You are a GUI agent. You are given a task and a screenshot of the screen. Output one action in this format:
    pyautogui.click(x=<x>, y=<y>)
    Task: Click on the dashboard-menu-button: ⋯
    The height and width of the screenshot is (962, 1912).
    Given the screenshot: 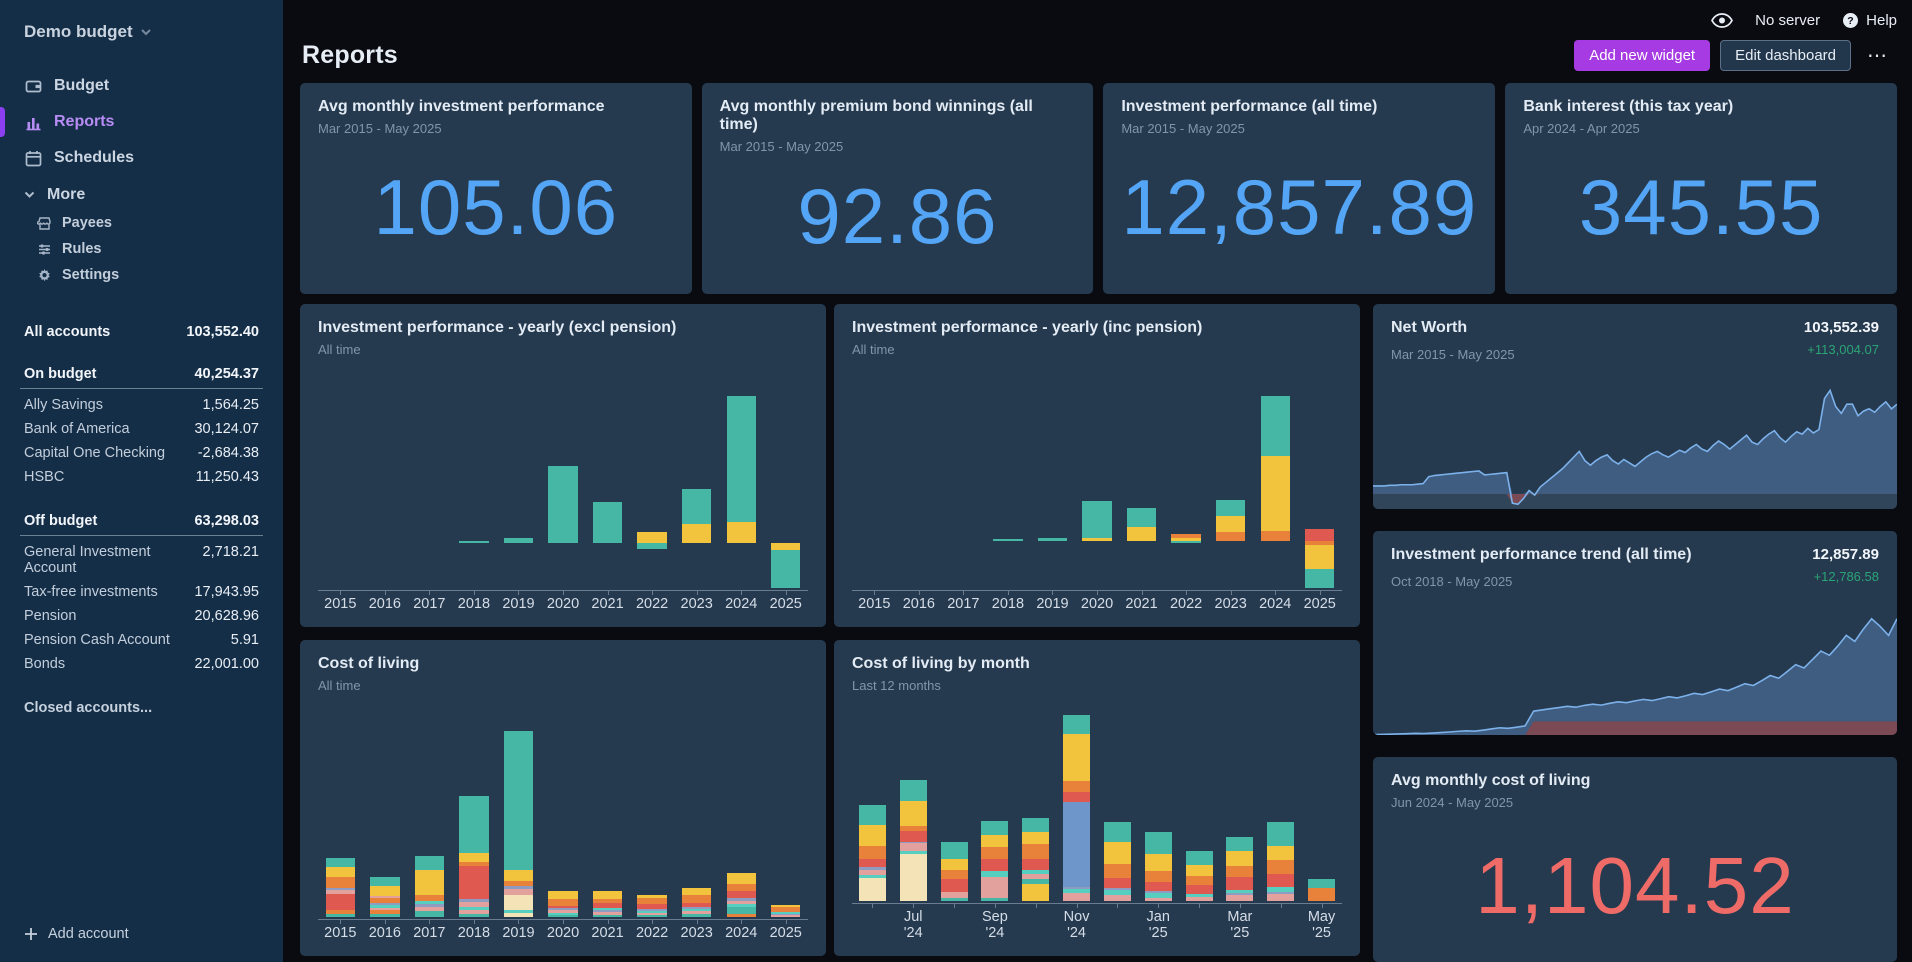 What is the action you would take?
    pyautogui.click(x=1878, y=55)
    